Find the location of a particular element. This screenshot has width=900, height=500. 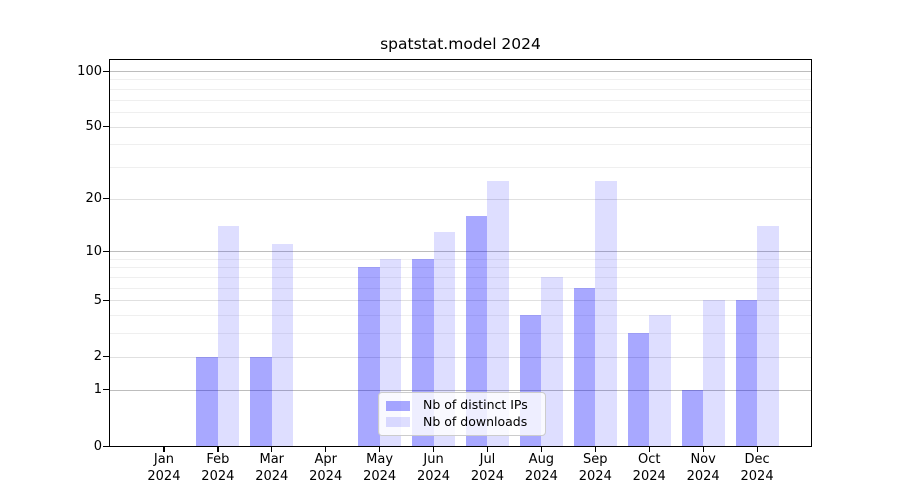

x-axis-tick-label: Mar 2024 is located at coordinates (272, 468).